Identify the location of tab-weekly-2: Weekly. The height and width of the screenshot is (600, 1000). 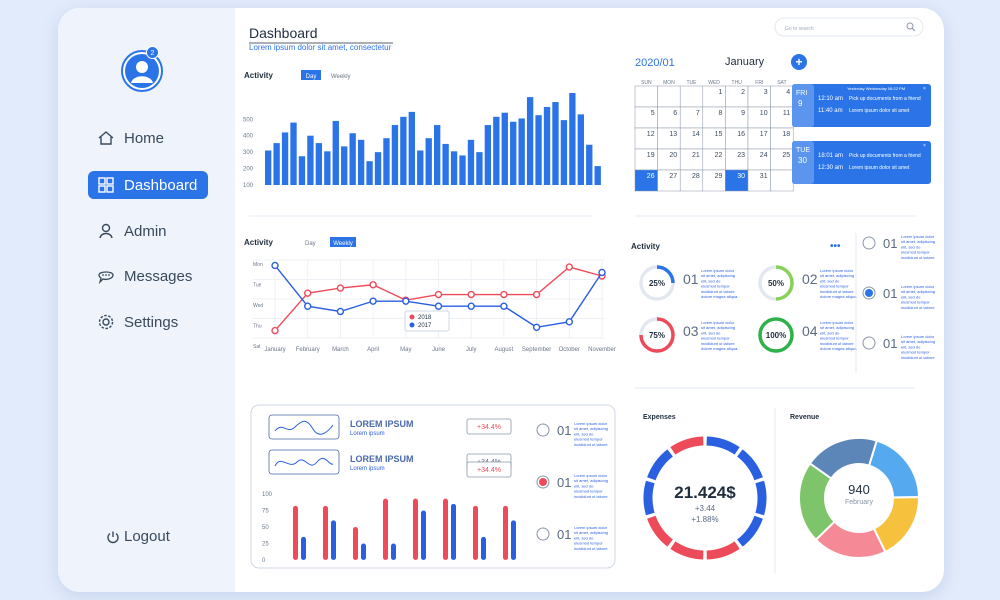
(343, 242).